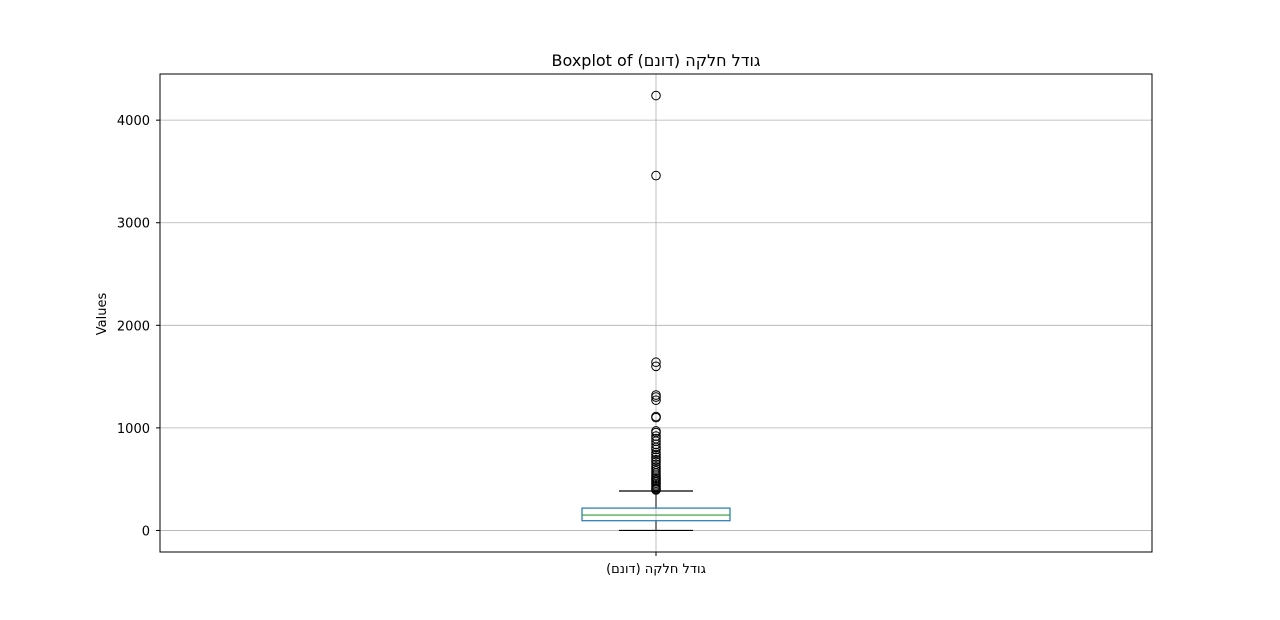 This screenshot has height=620, width=1280. What do you see at coordinates (656, 60) in the screenshot?
I see `chart-title: Boxplot of גודל חלקה (דונם)` at bounding box center [656, 60].